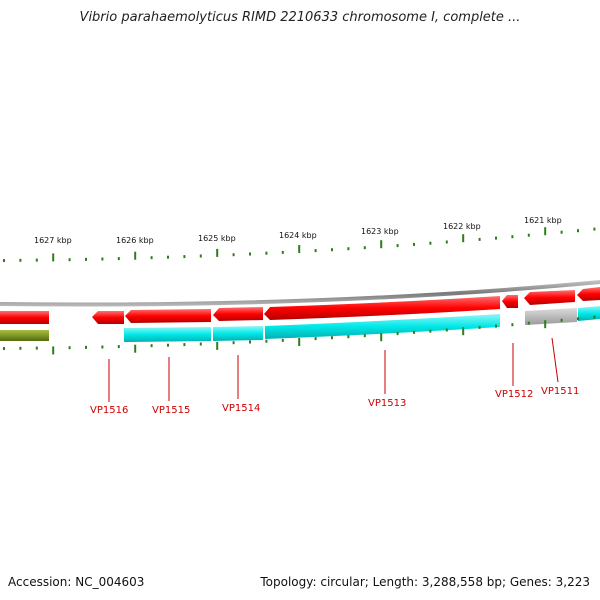 The height and width of the screenshot is (600, 600). What do you see at coordinates (560, 391) in the screenshot?
I see `gene-label-vp1511: VP1511` at bounding box center [560, 391].